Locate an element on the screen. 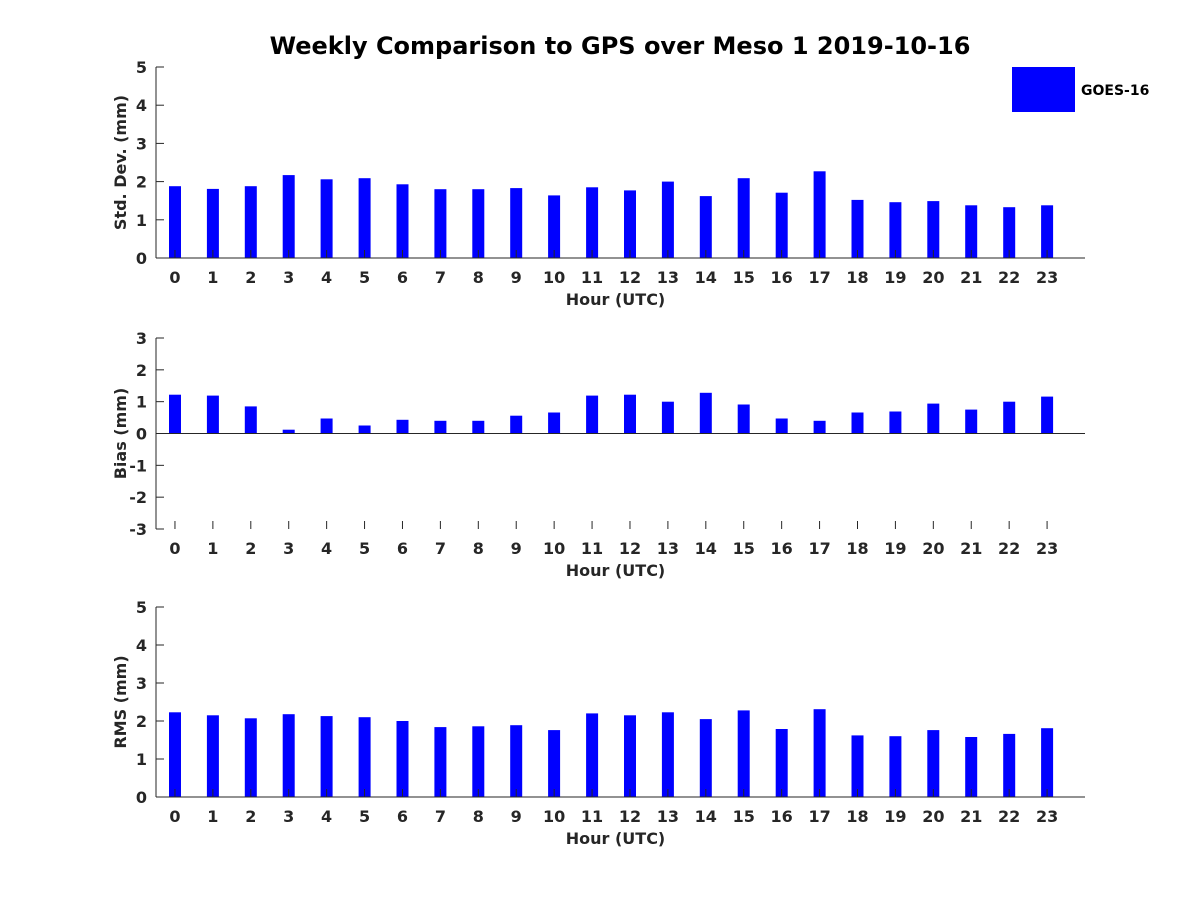 Image resolution: width=1200 pixels, height=900 pixels. x-tick-label-2-1: 1 is located at coordinates (212, 548).